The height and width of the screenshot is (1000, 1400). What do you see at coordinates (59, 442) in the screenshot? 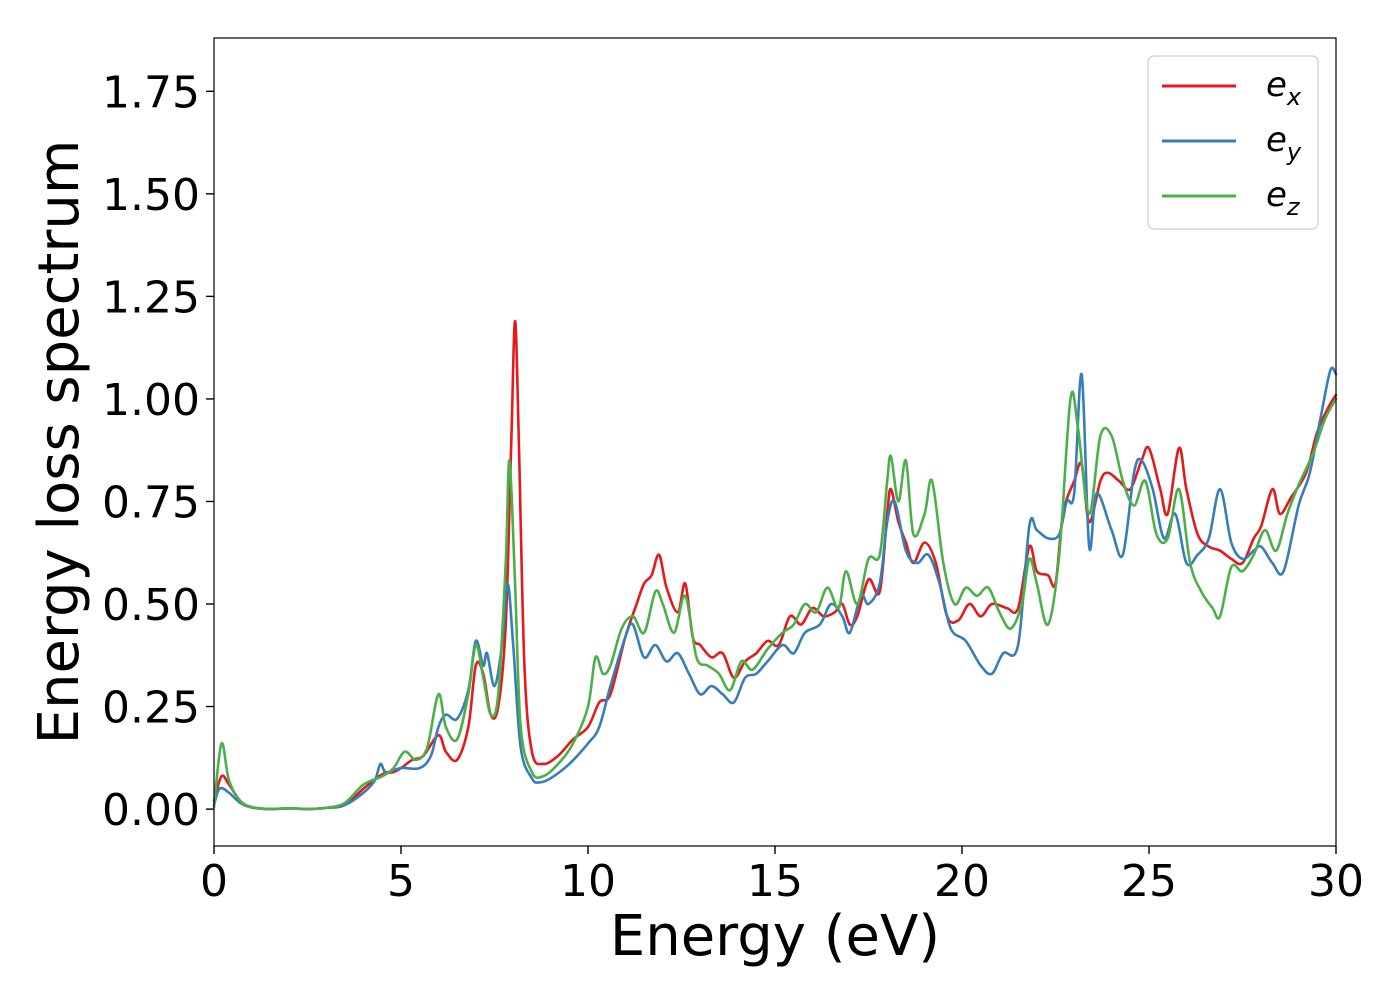
I see `y-axis-title: Energy loss spectrum` at bounding box center [59, 442].